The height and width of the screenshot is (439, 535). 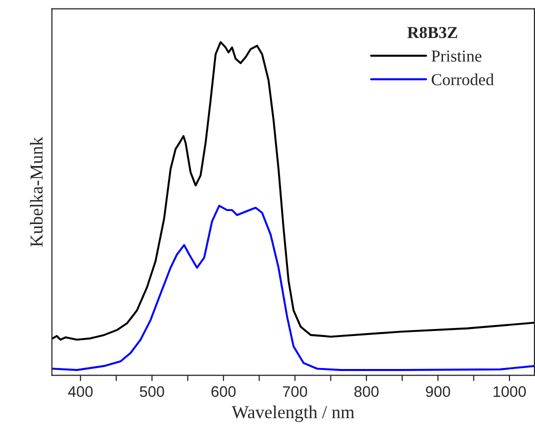 What do you see at coordinates (224, 391) in the screenshot?
I see `x-tick-label: 600` at bounding box center [224, 391].